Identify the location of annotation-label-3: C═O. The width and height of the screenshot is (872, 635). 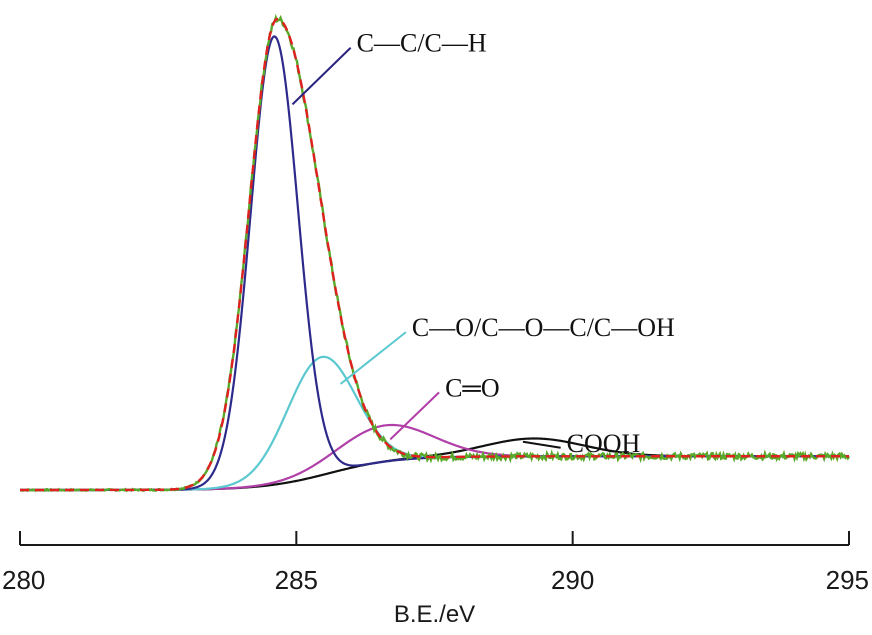
(472, 387).